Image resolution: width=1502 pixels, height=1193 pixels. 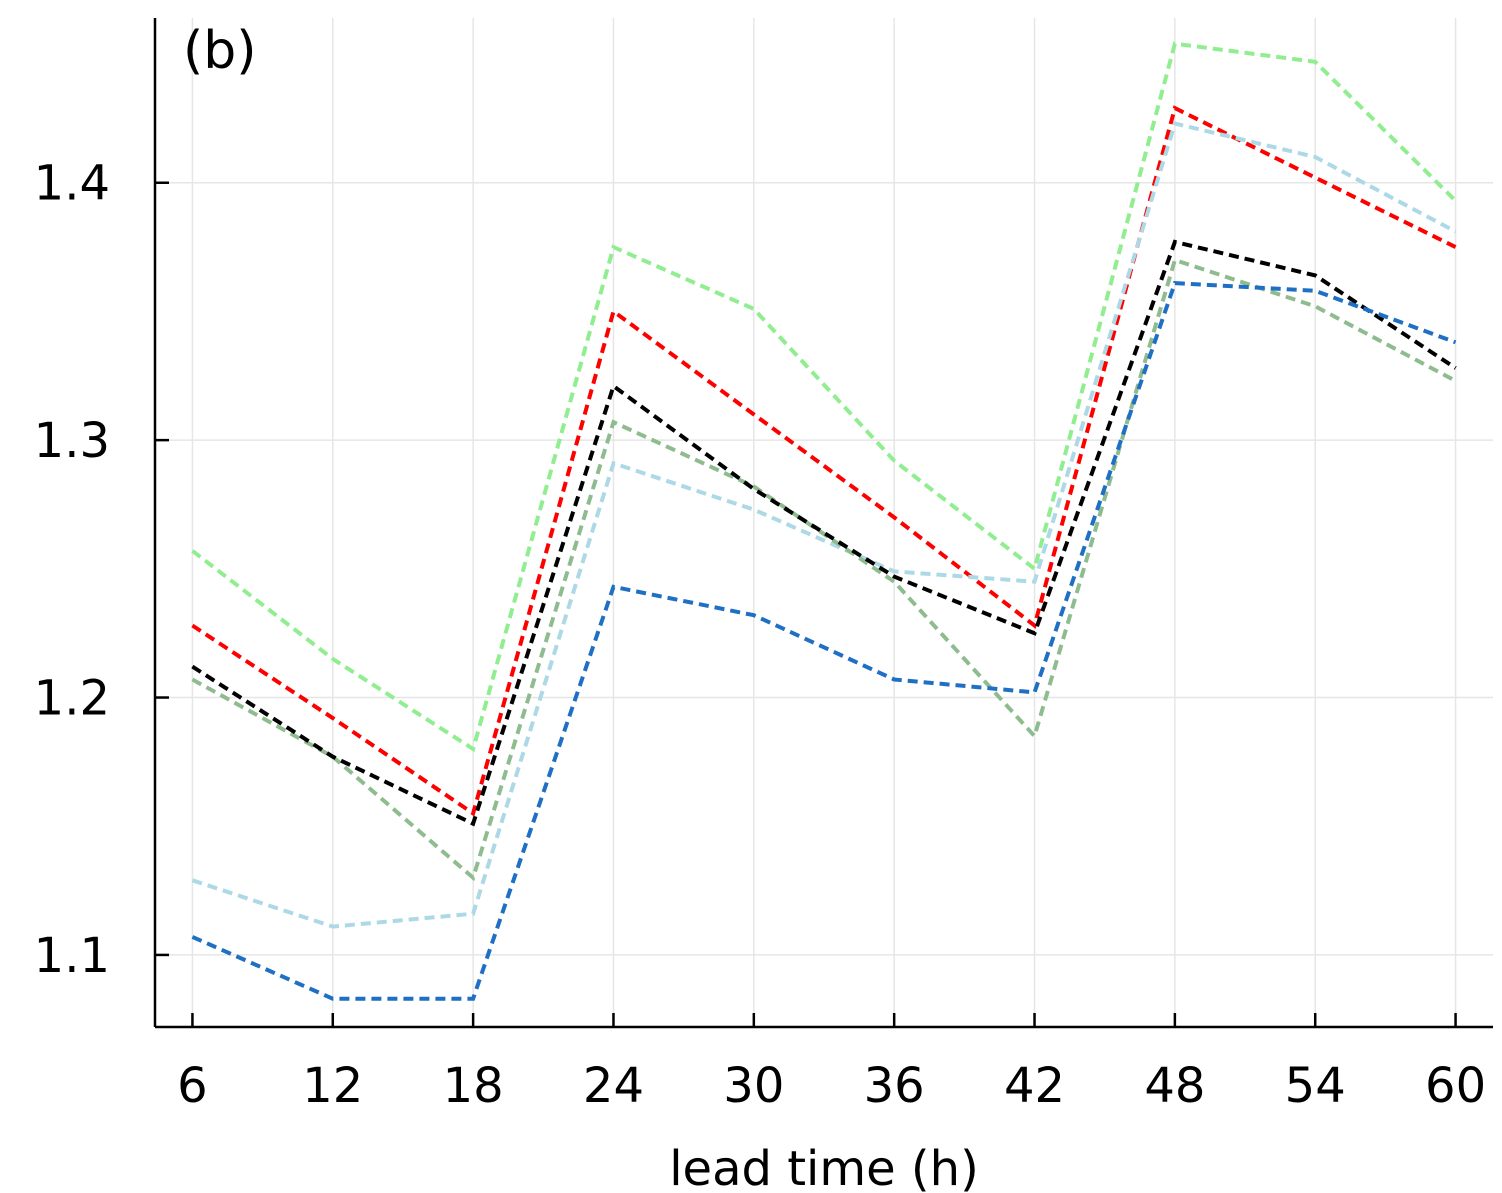 What do you see at coordinates (72, 441) in the screenshot?
I see `y-tick-label: 1.3` at bounding box center [72, 441].